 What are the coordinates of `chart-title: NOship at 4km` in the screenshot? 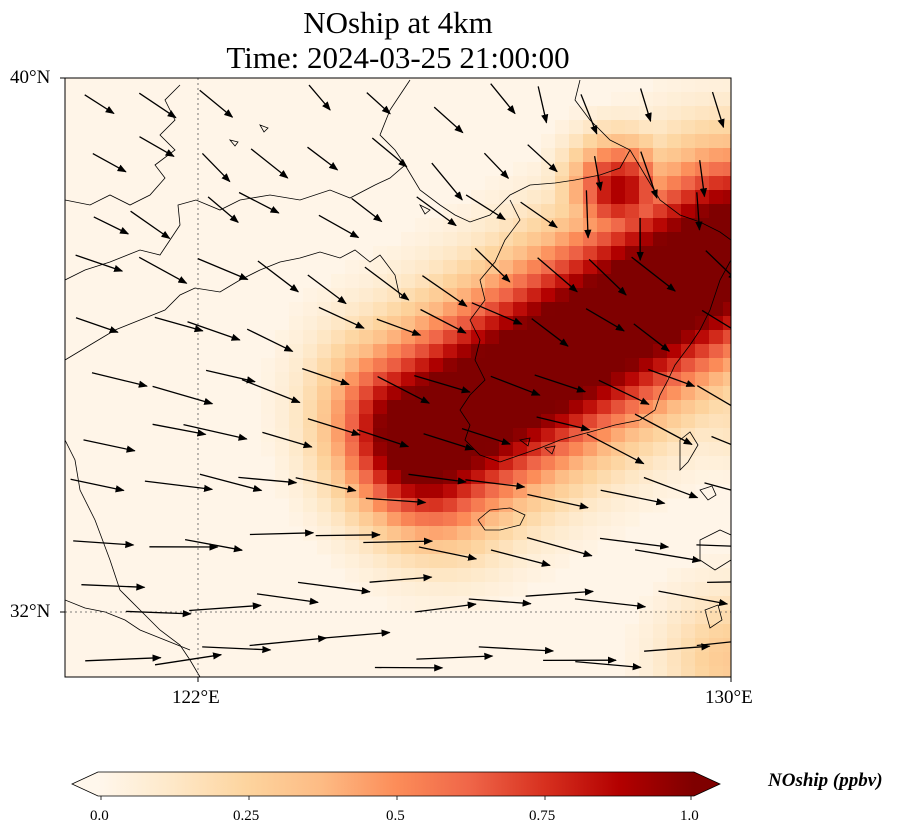 It's located at (398, 22).